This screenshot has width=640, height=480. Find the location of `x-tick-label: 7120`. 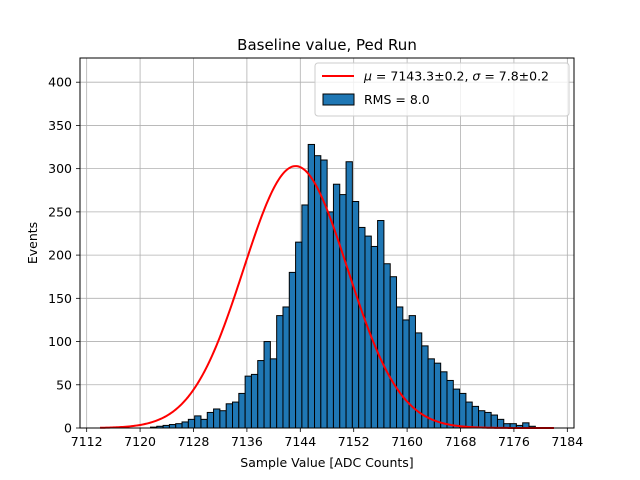

x-tick-label: 7120 is located at coordinates (140, 441).